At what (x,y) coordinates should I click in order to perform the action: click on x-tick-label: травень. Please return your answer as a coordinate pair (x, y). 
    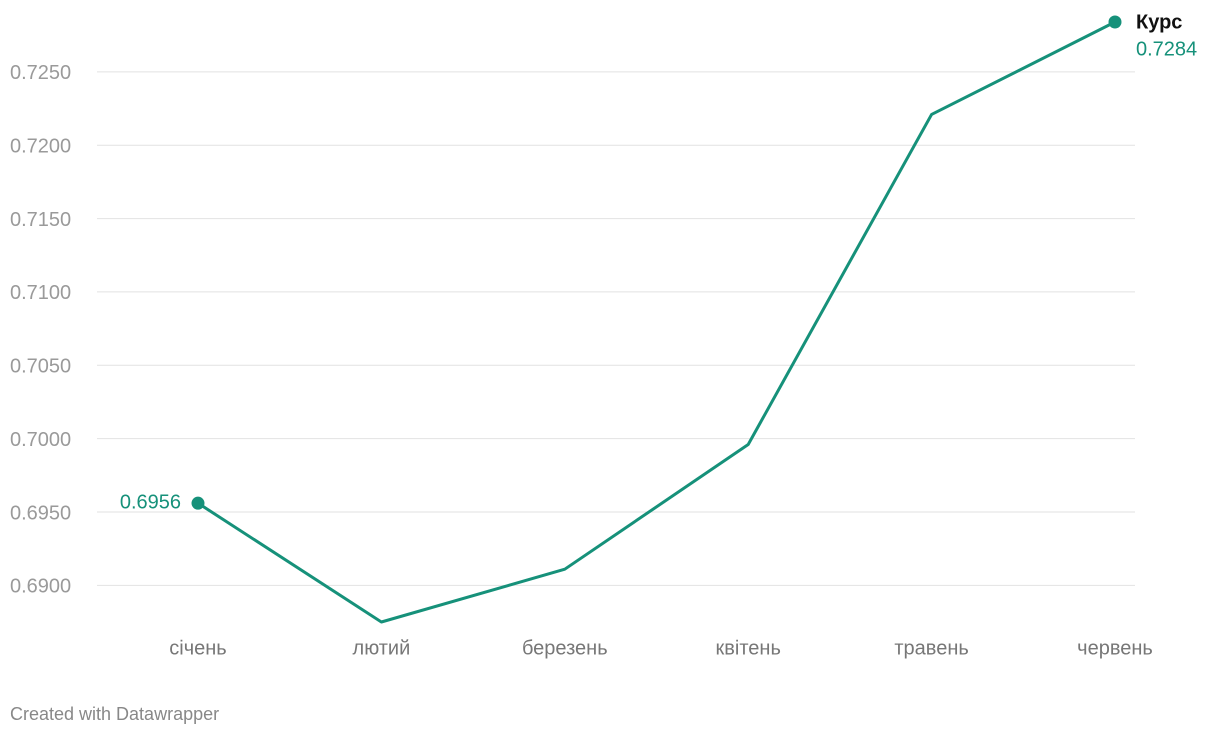
    Looking at the image, I should click on (931, 648).